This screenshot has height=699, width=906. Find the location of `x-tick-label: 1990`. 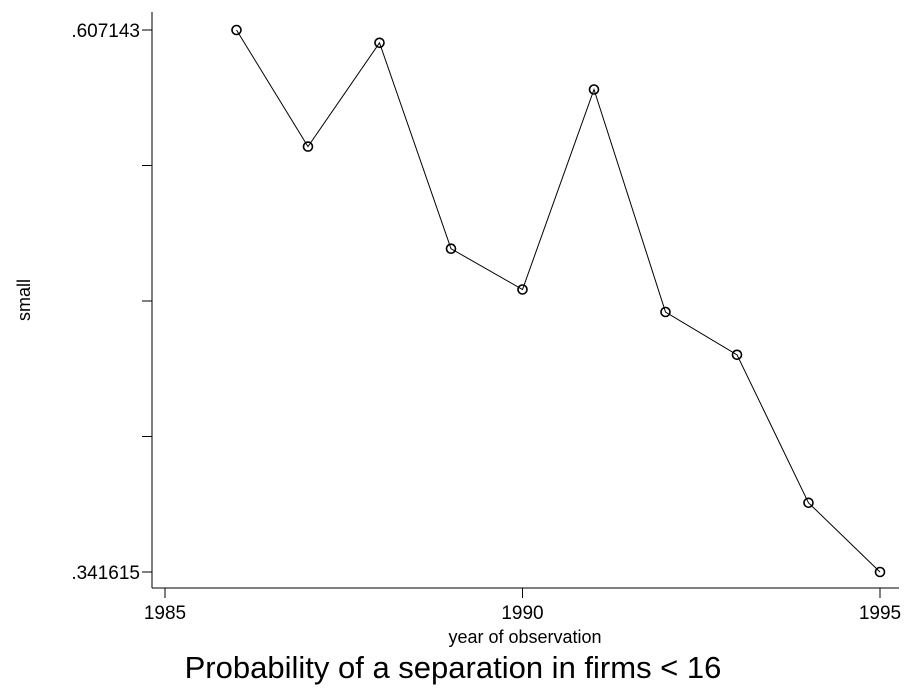

x-tick-label: 1990 is located at coordinates (522, 613).